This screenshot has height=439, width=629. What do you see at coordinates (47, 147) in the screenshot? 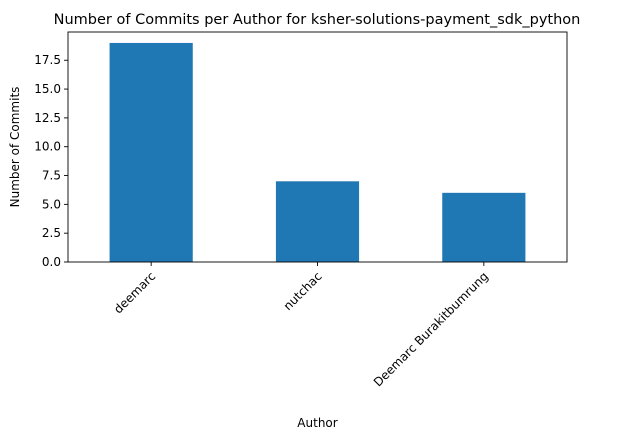
I see `y-tick-label-4: 10.0` at bounding box center [47, 147].